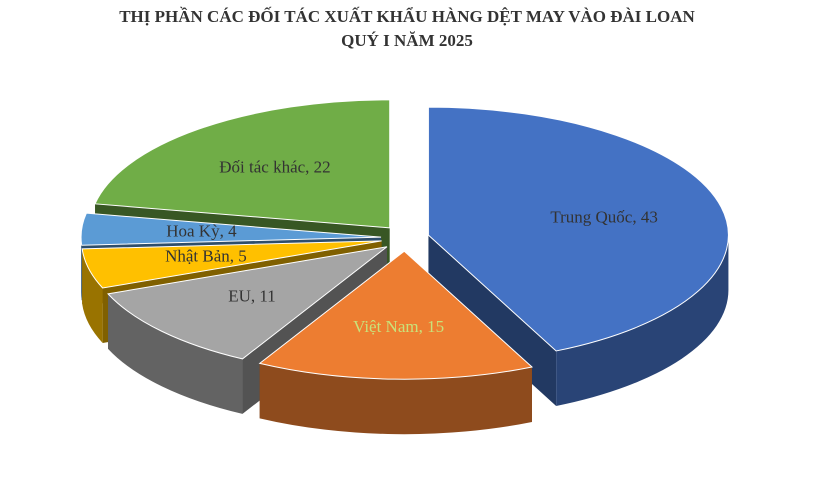 The image size is (814, 493). I want to click on data-label: Hoa Kỳ, 4, so click(201, 230).